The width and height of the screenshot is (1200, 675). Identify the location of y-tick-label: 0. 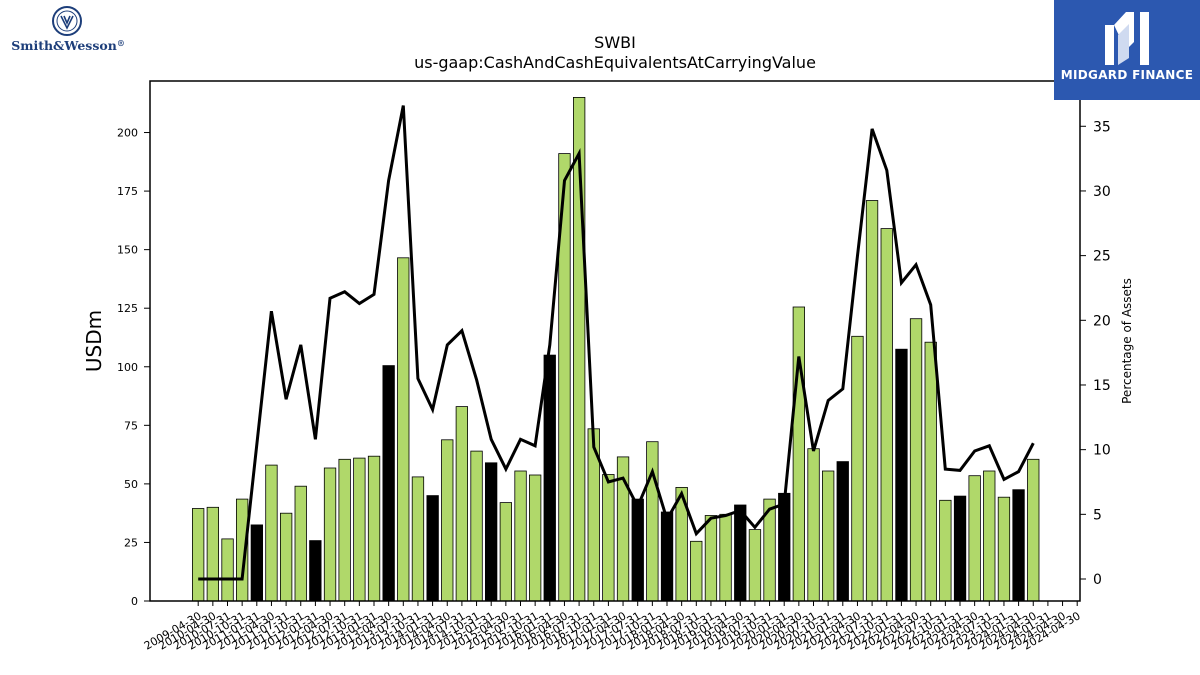
(134, 601).